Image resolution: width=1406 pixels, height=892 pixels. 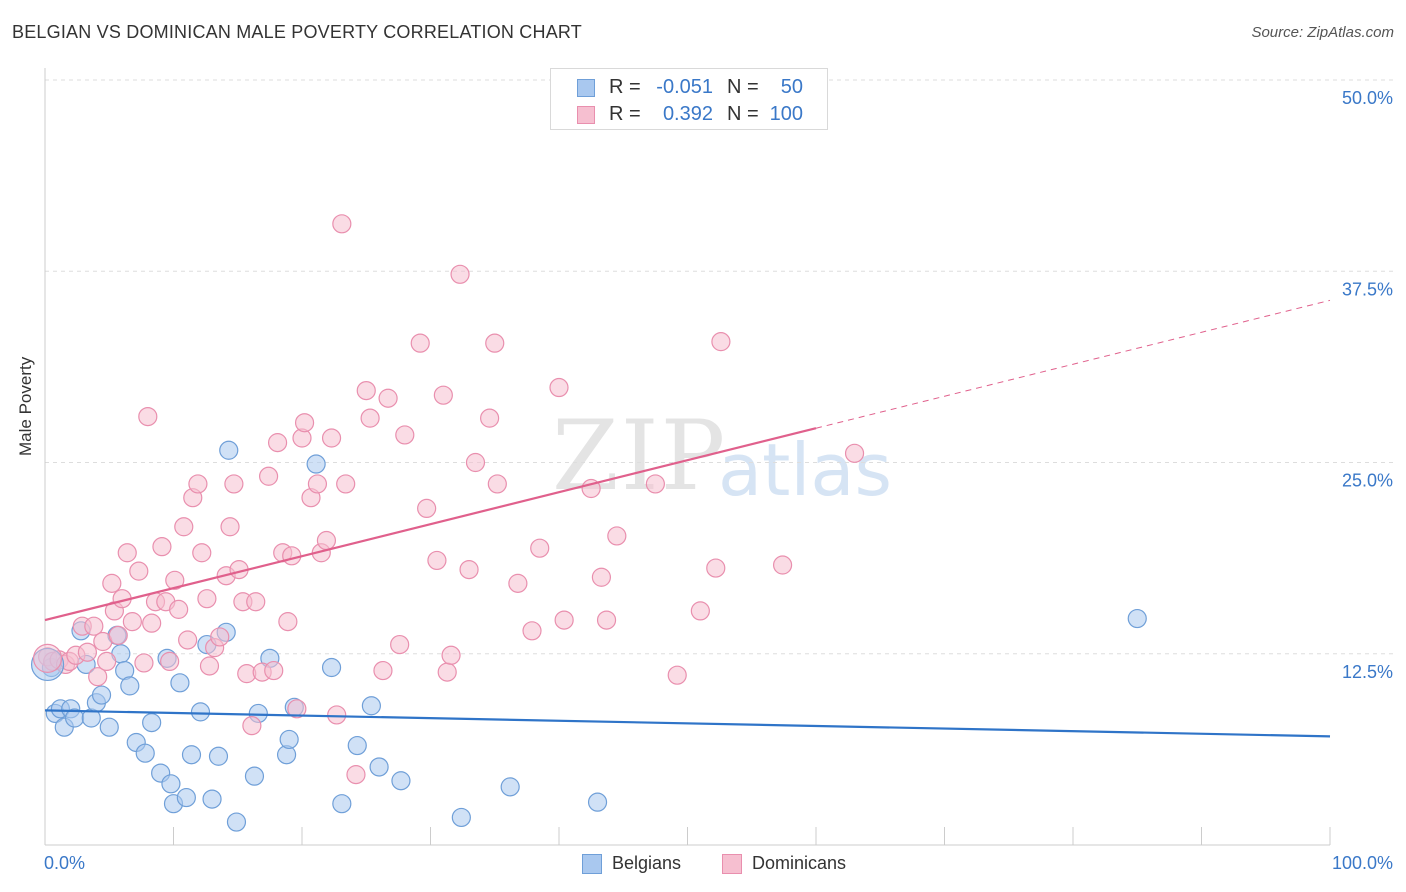 I want to click on x-tick-label: 100.0%, so click(x=1362, y=863).